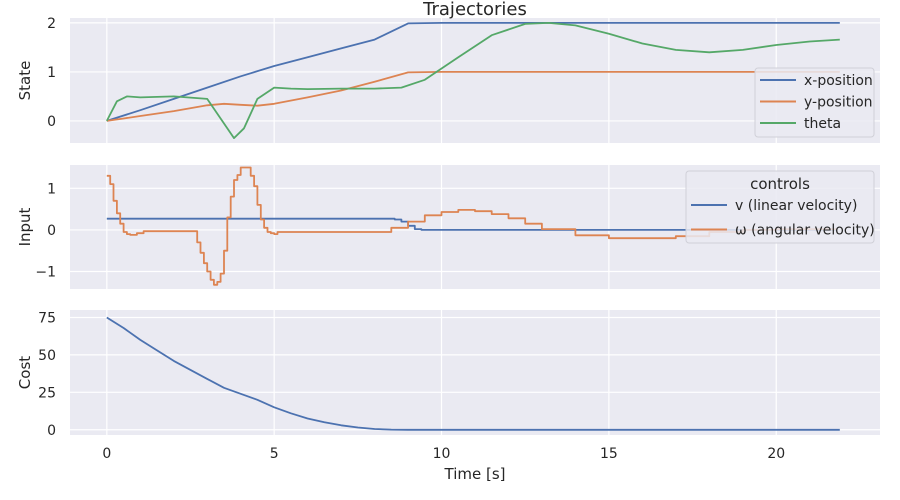 The image size is (900, 500). I want to click on y-tick-label: 25, so click(47, 393).